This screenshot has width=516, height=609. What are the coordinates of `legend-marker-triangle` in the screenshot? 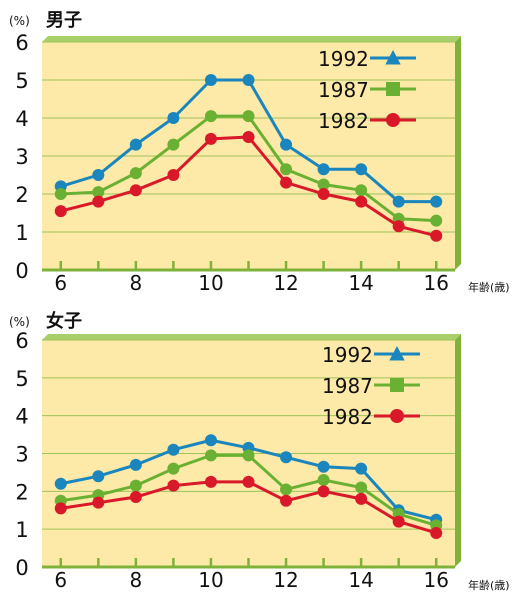 It's located at (397, 353).